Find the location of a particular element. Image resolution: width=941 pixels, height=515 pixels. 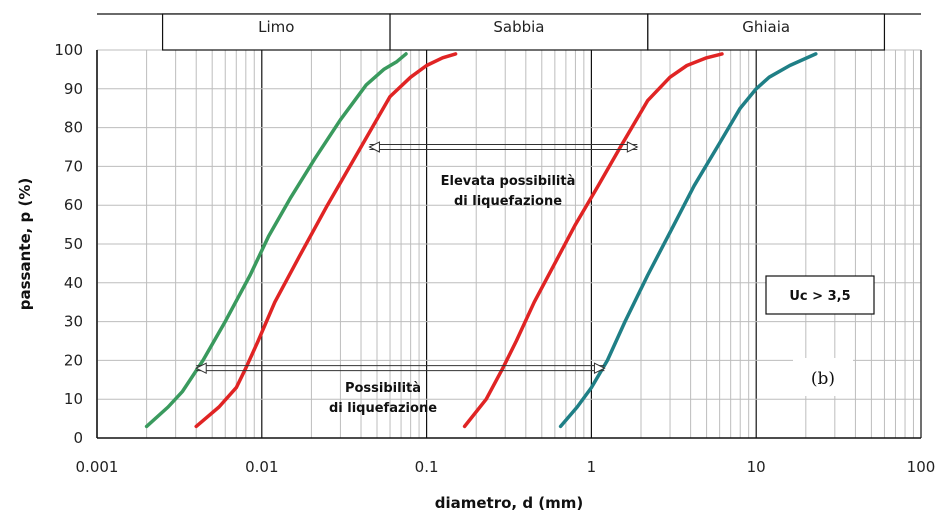

panel-label-bg is located at coordinates (823, 377).